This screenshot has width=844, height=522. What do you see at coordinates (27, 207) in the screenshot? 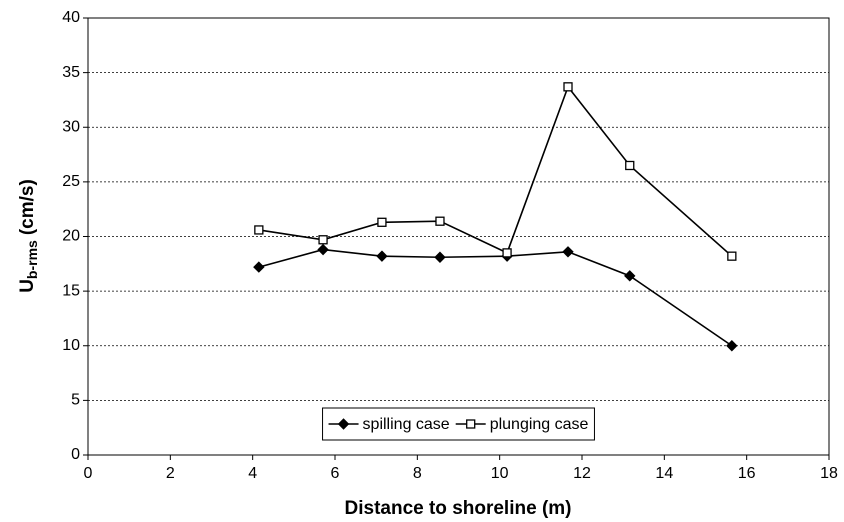
I see `y-axis-title-unit: (cm/s)` at bounding box center [27, 207].